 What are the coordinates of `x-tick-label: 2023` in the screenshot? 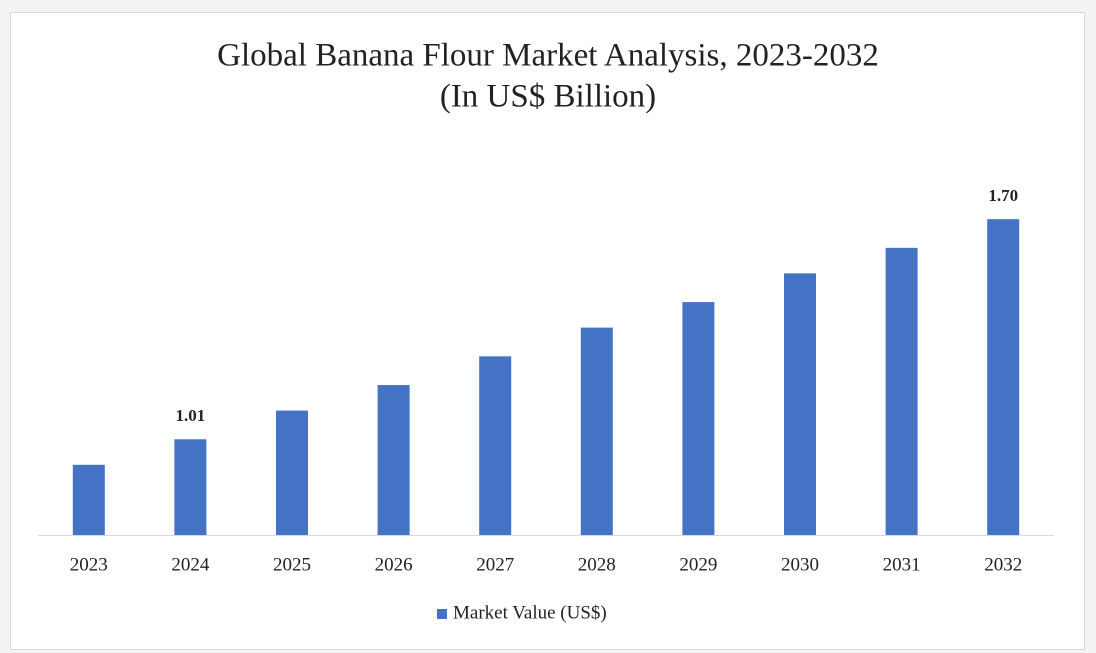 It's located at (89, 564).